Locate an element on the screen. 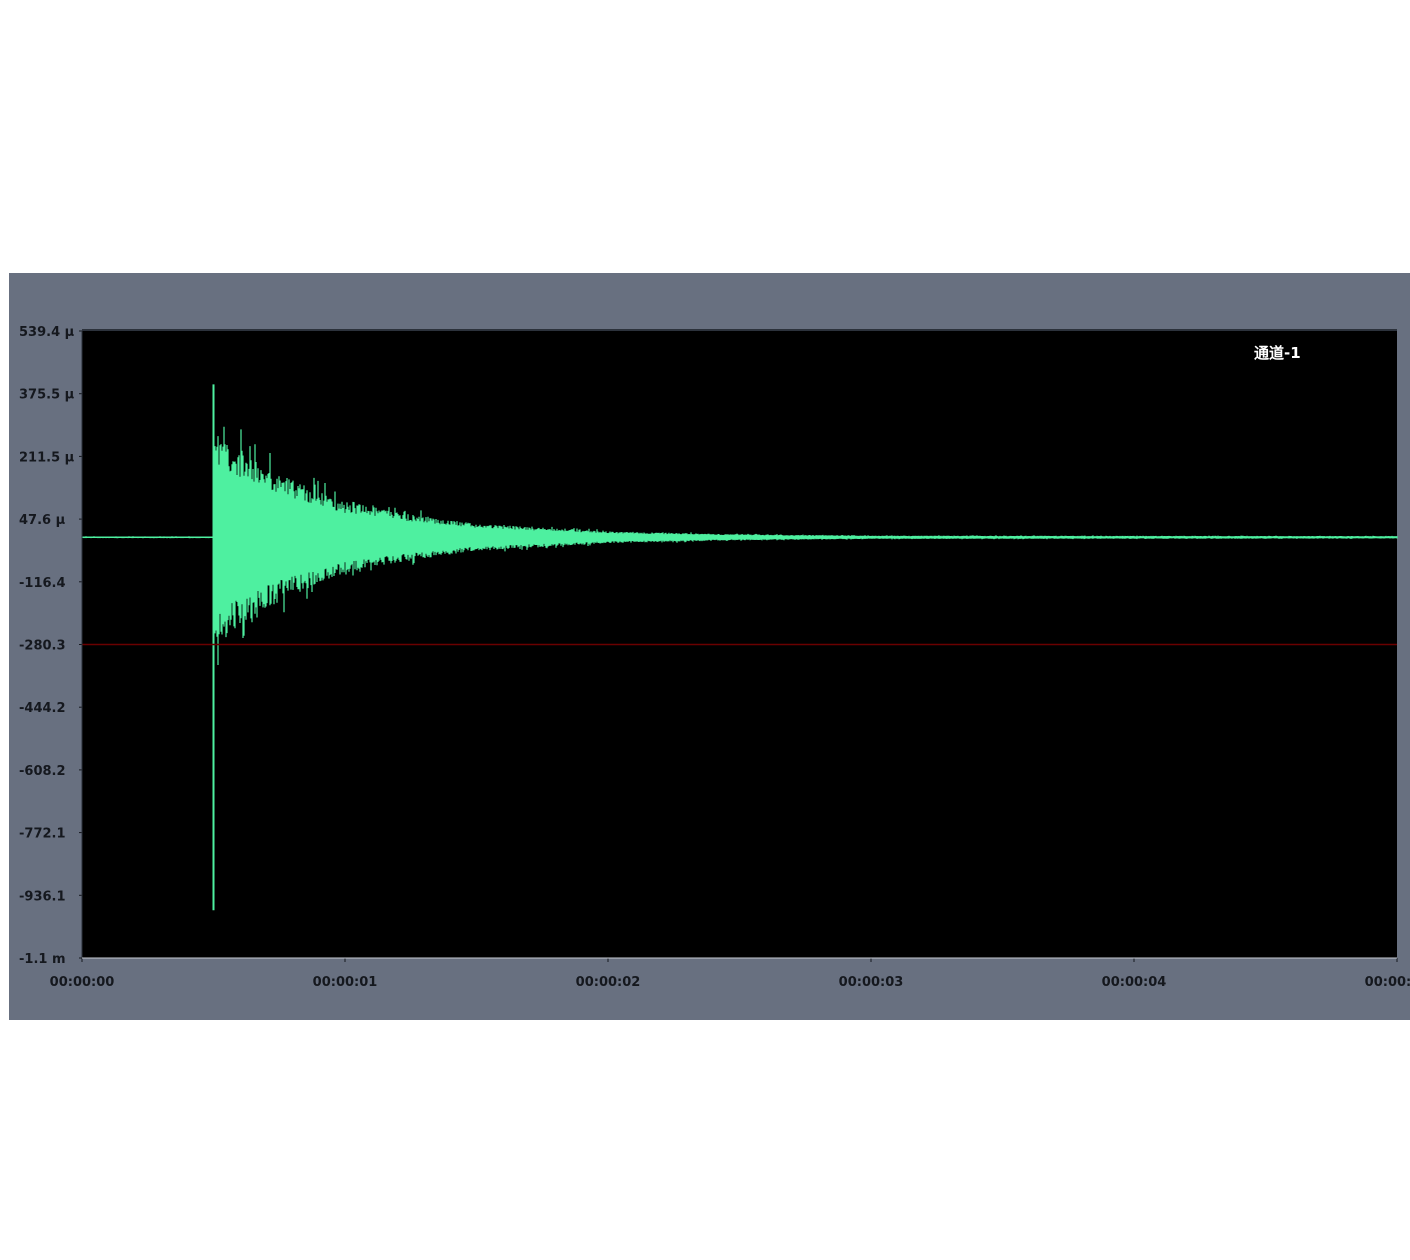 This screenshot has height=1260, width=1410. y-tick-label: -772.1 is located at coordinates (42, 834).